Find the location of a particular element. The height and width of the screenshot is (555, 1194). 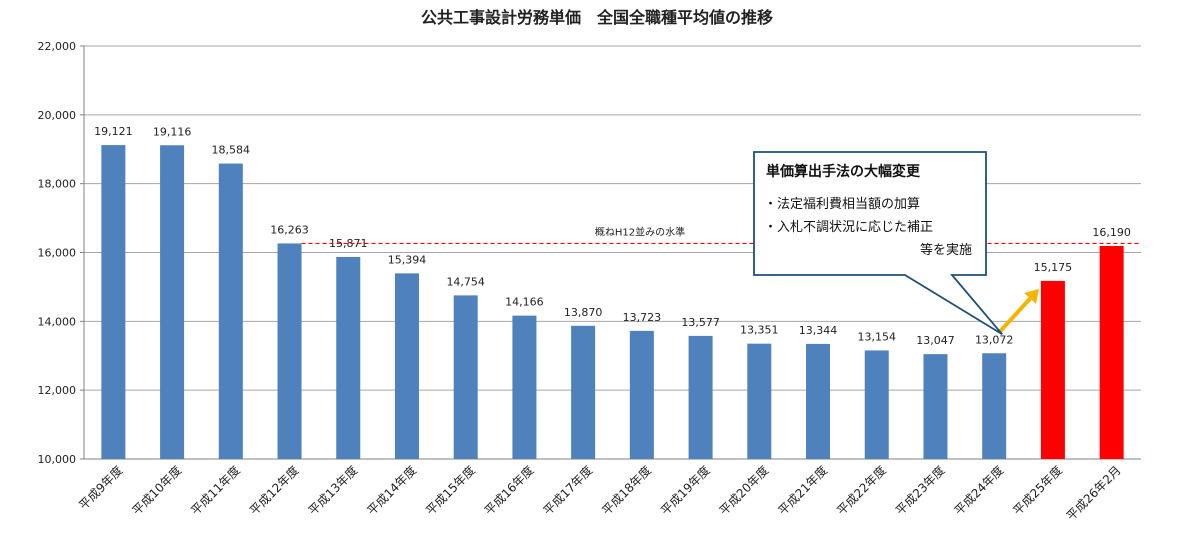

x-tick-label: 平成19年度 is located at coordinates (684, 490).